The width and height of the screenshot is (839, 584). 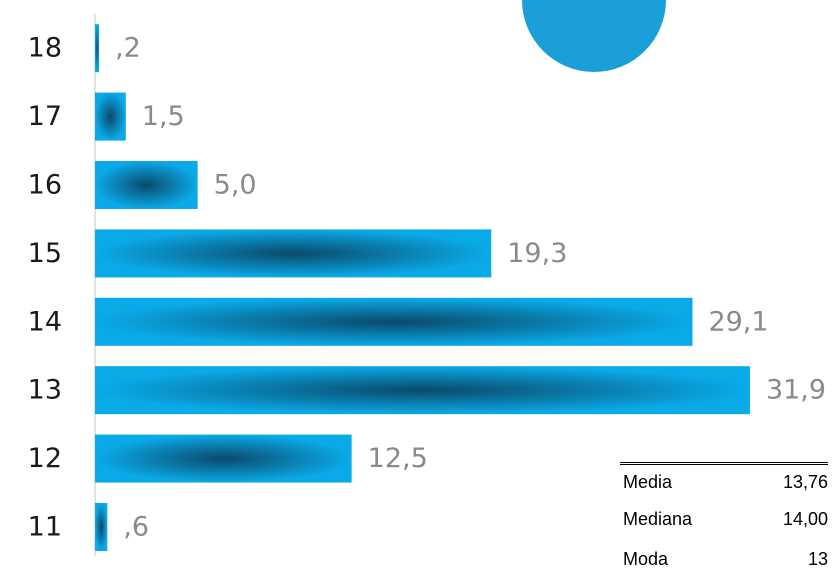 I want to click on category-tick-label: 13, so click(x=45, y=390).